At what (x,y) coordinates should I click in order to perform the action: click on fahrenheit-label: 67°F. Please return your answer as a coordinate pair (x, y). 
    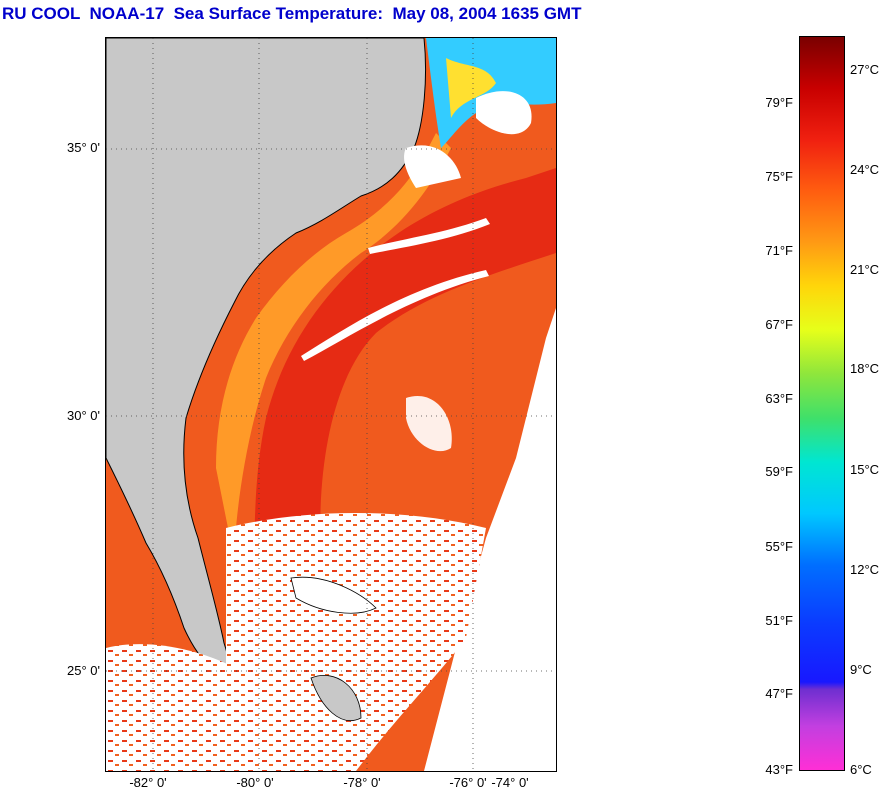
    Looking at the image, I should click on (779, 324).